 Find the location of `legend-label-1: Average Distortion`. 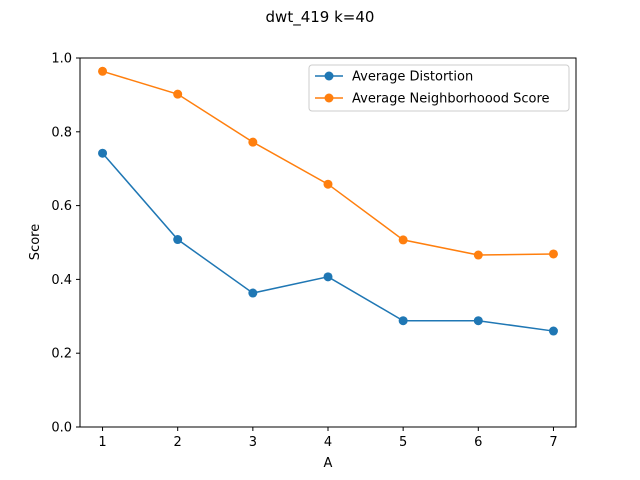

legend-label-1: Average Distortion is located at coordinates (412, 77).